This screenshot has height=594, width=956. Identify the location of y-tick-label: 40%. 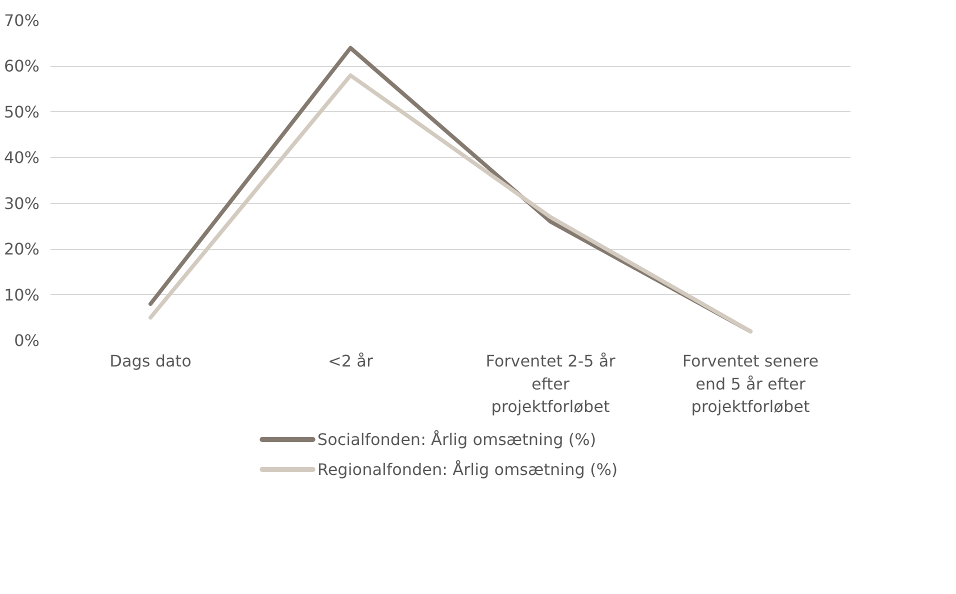
(22, 158).